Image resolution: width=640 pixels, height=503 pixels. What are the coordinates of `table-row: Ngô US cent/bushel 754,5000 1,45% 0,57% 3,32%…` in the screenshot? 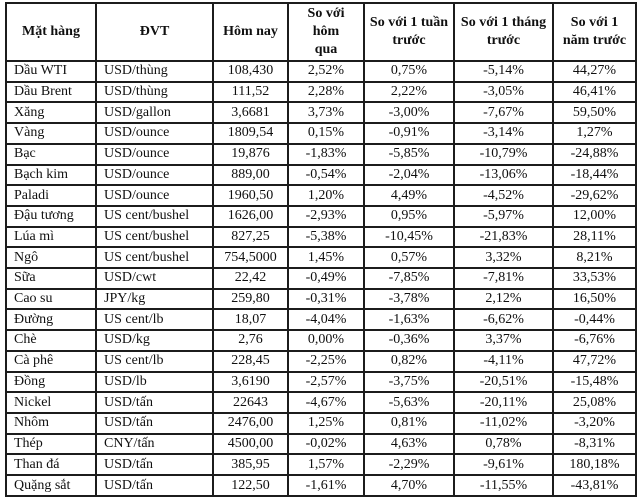 It's located at (321, 258).